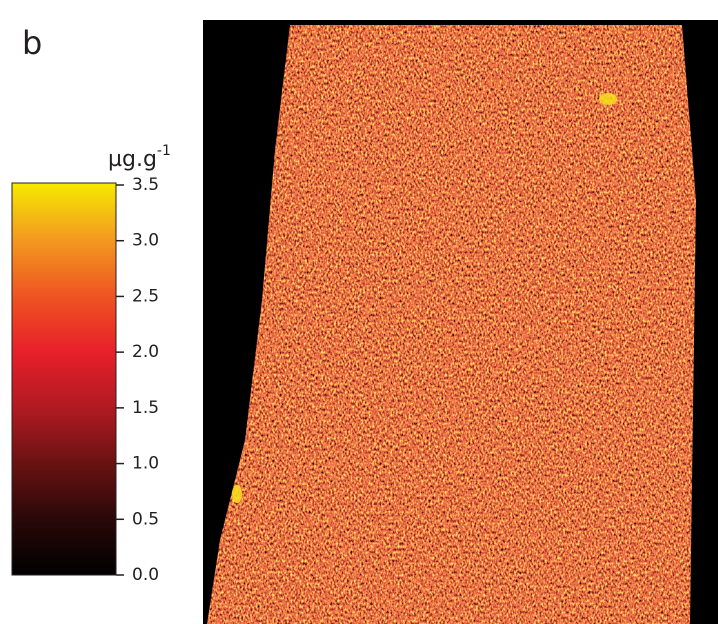  I want to click on colorbar, so click(64, 379).